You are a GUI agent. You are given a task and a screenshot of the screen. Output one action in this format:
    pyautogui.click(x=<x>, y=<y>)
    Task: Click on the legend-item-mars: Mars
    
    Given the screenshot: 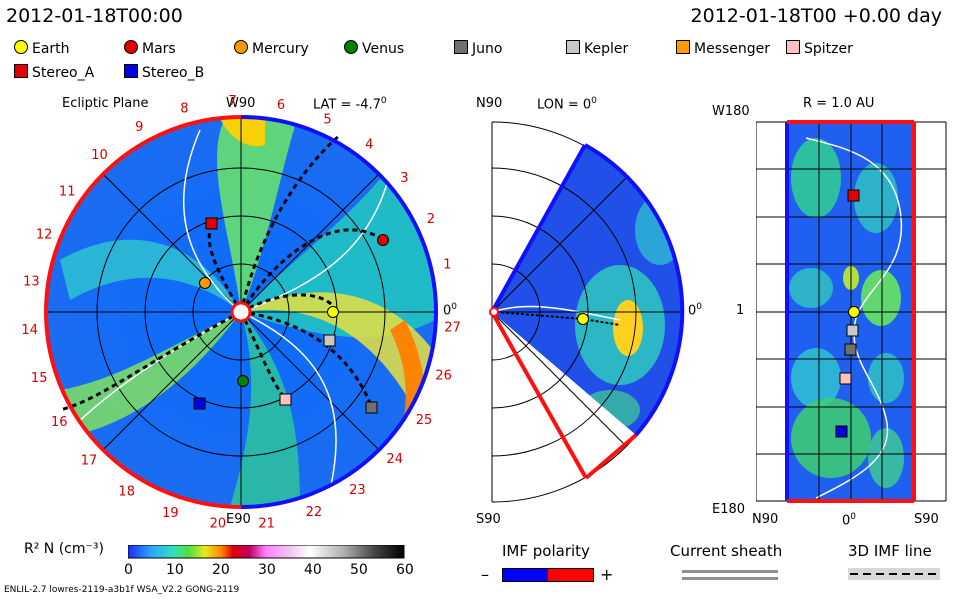 What is the action you would take?
    pyautogui.click(x=150, y=49)
    